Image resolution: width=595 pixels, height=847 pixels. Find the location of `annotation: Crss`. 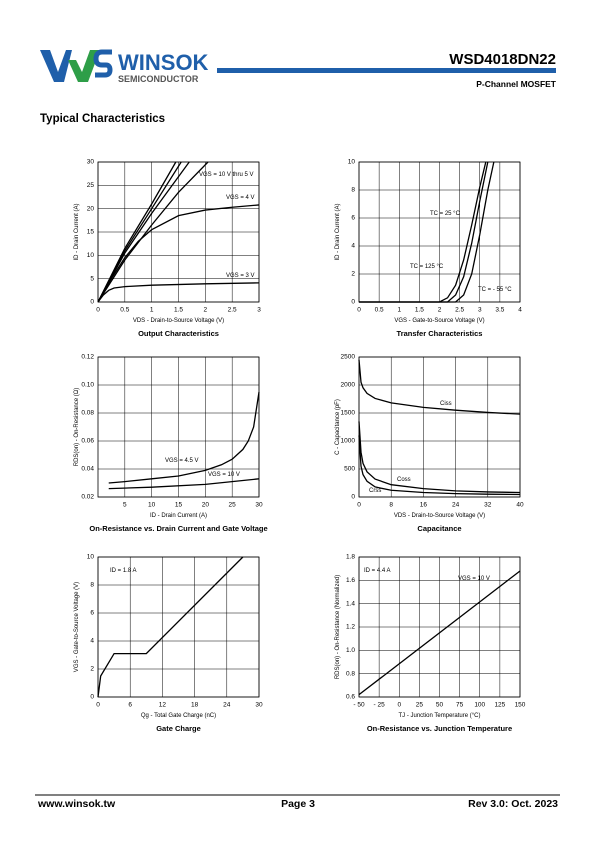

annotation: Crss is located at coordinates (375, 491).